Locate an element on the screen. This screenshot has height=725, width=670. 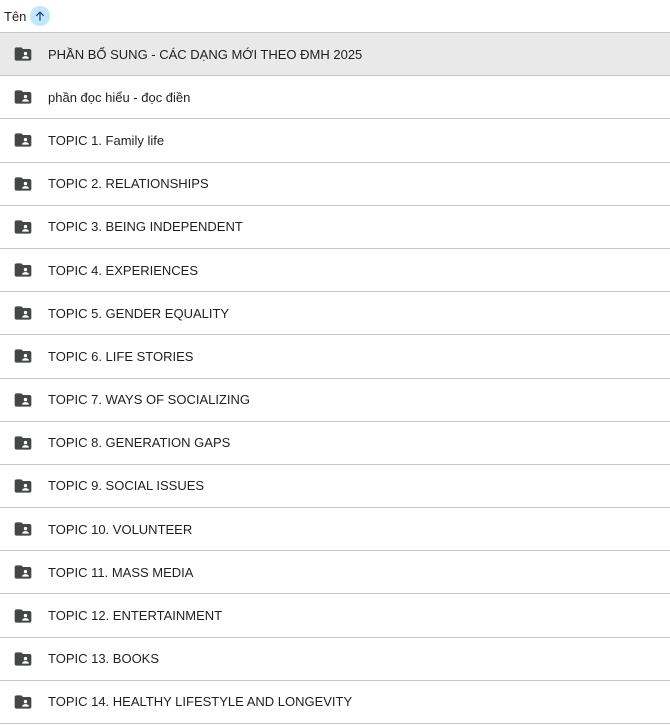
folder-row: TOPIC 8. GENERATION GAPS is located at coordinates (335, 443).